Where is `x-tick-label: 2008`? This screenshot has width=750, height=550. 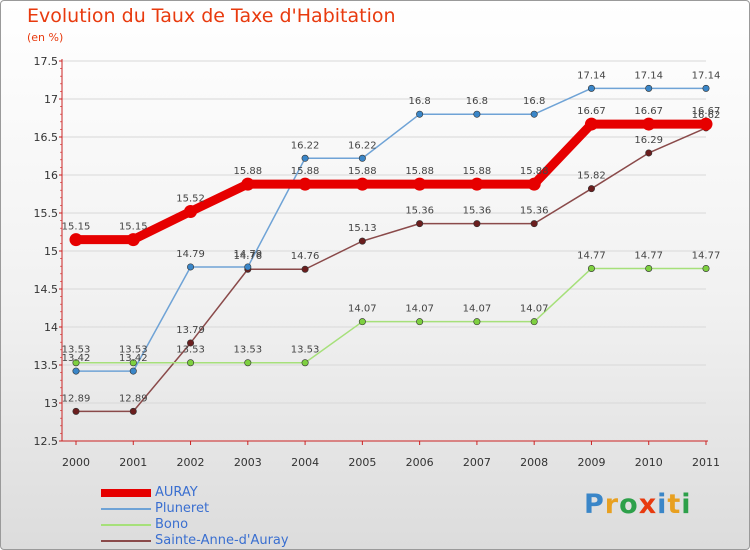 x-tick-label: 2008 is located at coordinates (534, 462).